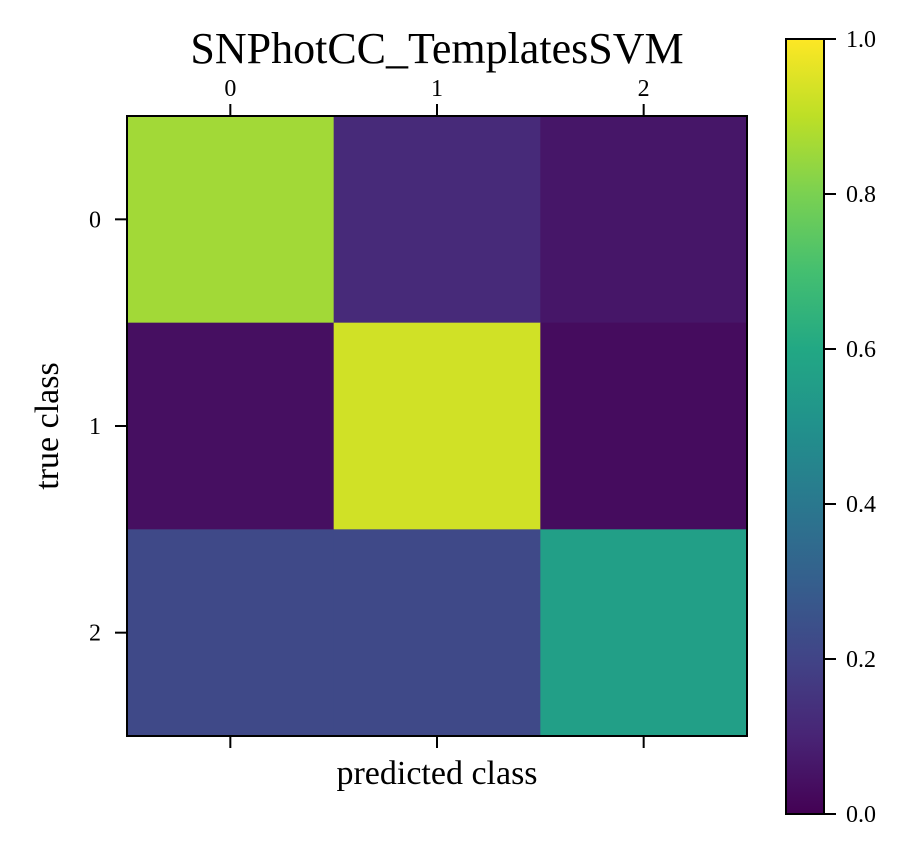 Image resolution: width=916 pixels, height=857 pixels. Describe the element at coordinates (861, 195) in the screenshot. I see `colorbar-tick-label-4: 0.8` at that location.